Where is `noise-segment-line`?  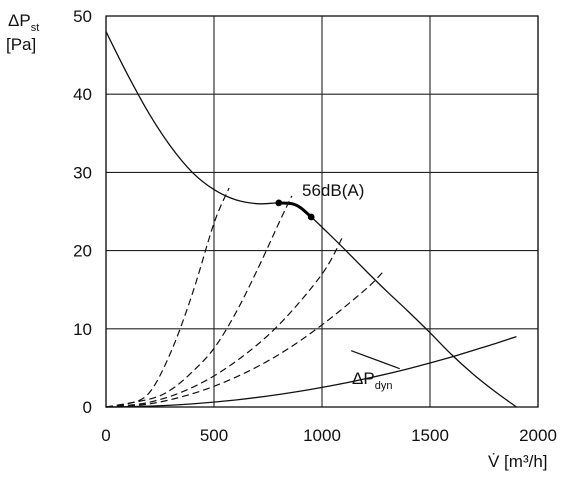
noise-segment-line is located at coordinates (295, 210).